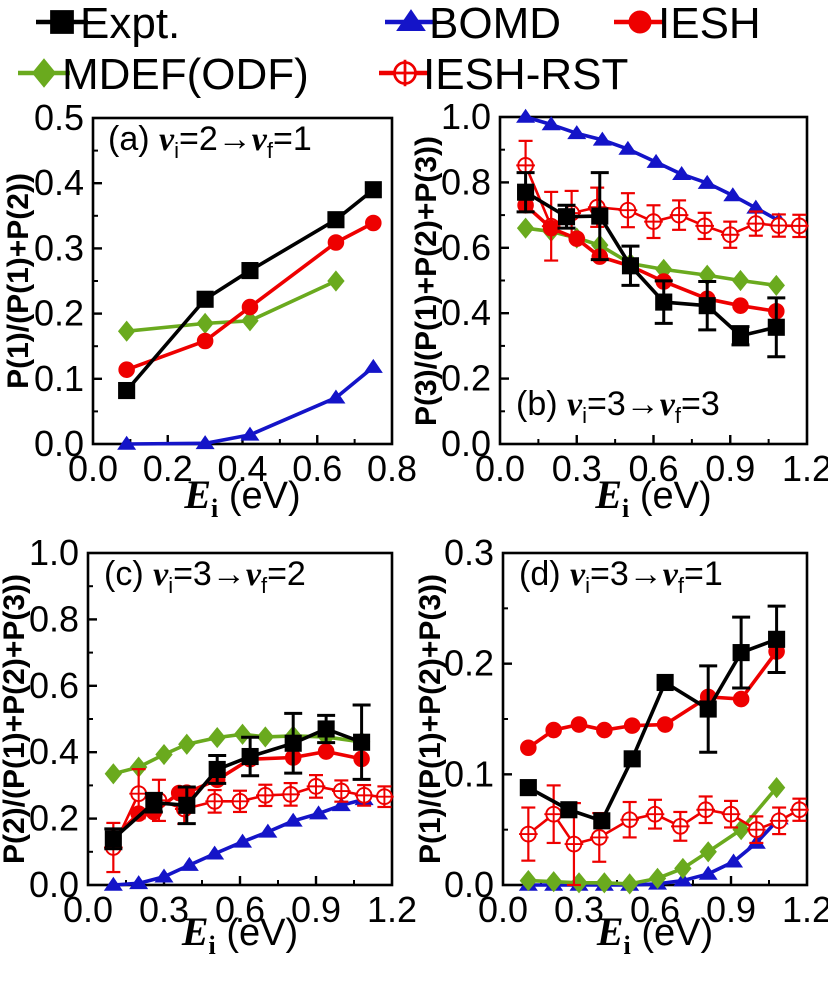 The width and height of the screenshot is (828, 982). I want to click on legend-item-iesh: IESH, so click(687, 24).